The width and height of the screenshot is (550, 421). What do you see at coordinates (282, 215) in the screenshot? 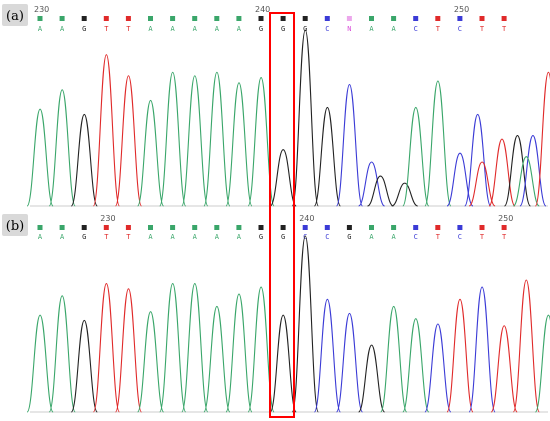
I see `mutation-highlight-box` at bounding box center [282, 215].